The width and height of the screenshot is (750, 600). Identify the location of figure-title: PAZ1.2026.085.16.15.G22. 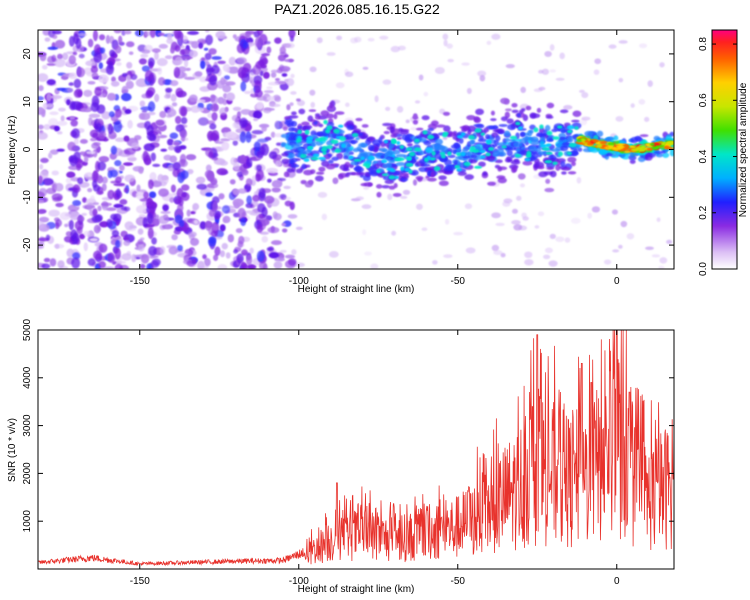
(357, 9).